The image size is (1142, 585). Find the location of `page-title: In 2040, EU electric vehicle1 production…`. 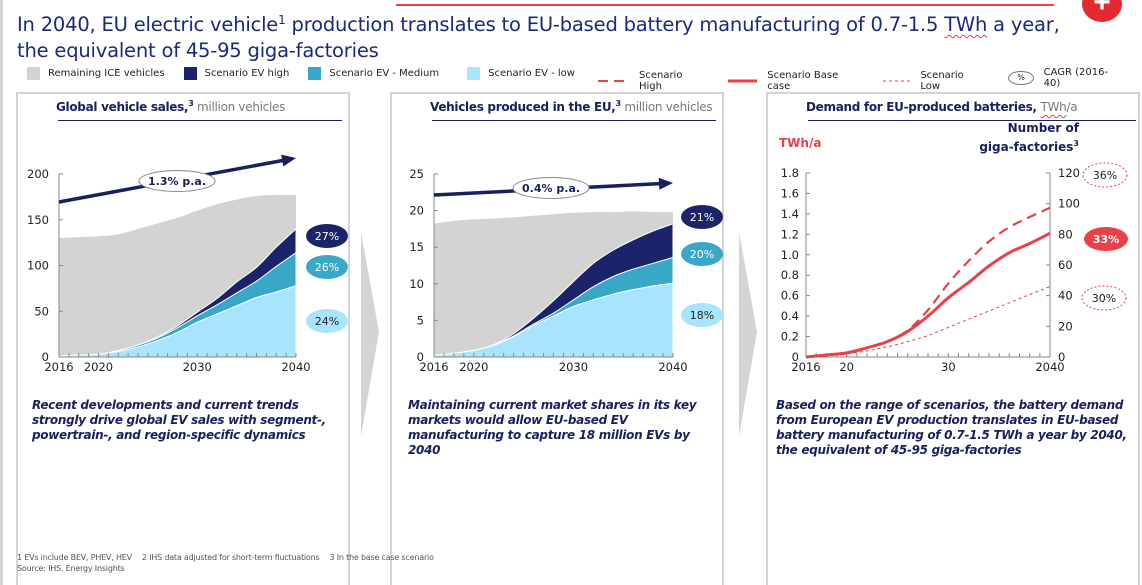

page-title: In 2040, EU electric vehicle1 production… is located at coordinates (547, 38).